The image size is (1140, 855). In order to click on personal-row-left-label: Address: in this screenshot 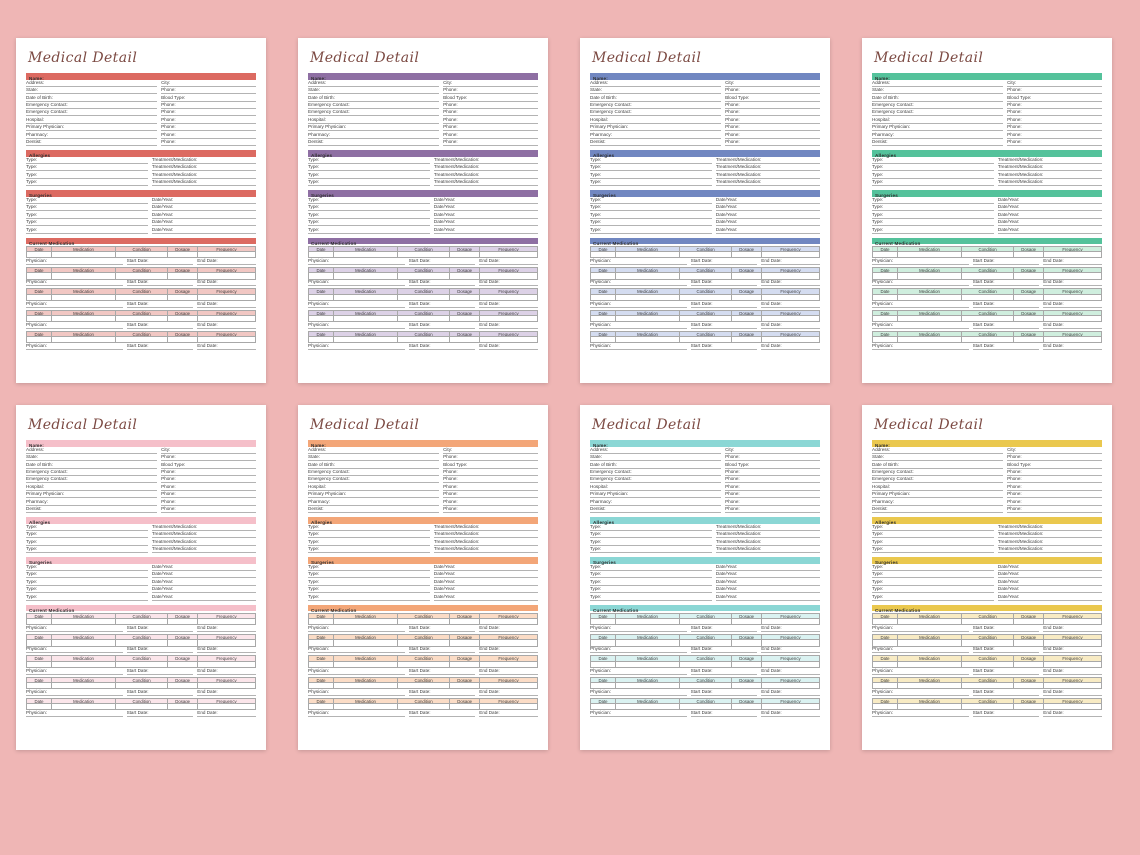, I will do `click(317, 449)`.